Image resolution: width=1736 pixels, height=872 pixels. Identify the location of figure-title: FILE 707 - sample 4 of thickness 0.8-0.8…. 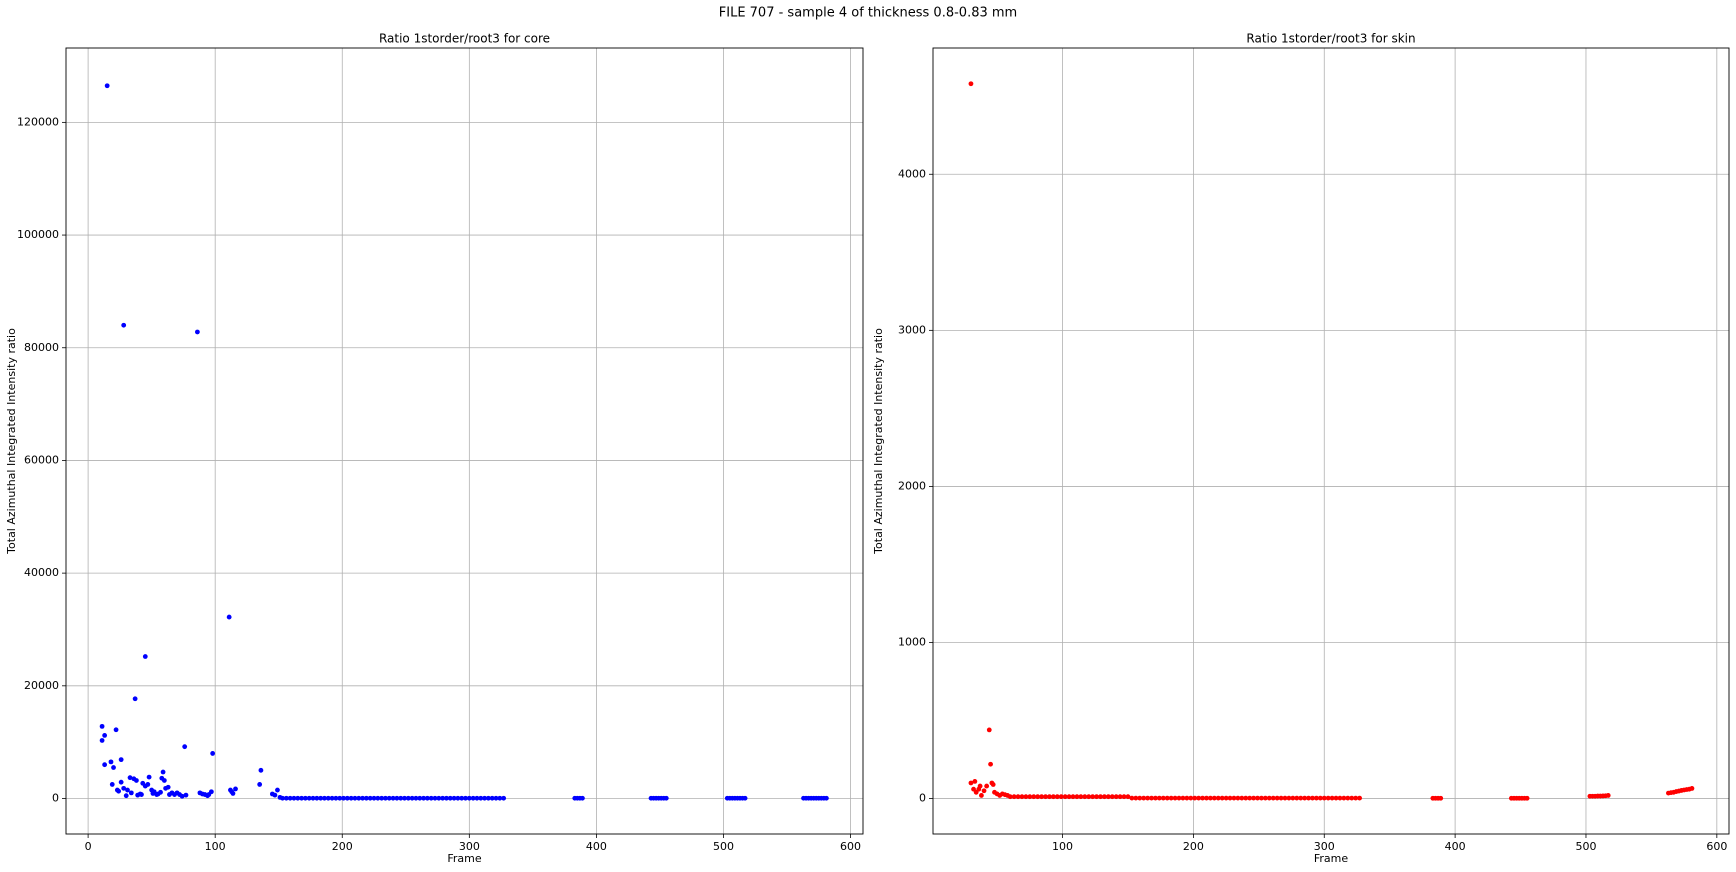
(868, 13).